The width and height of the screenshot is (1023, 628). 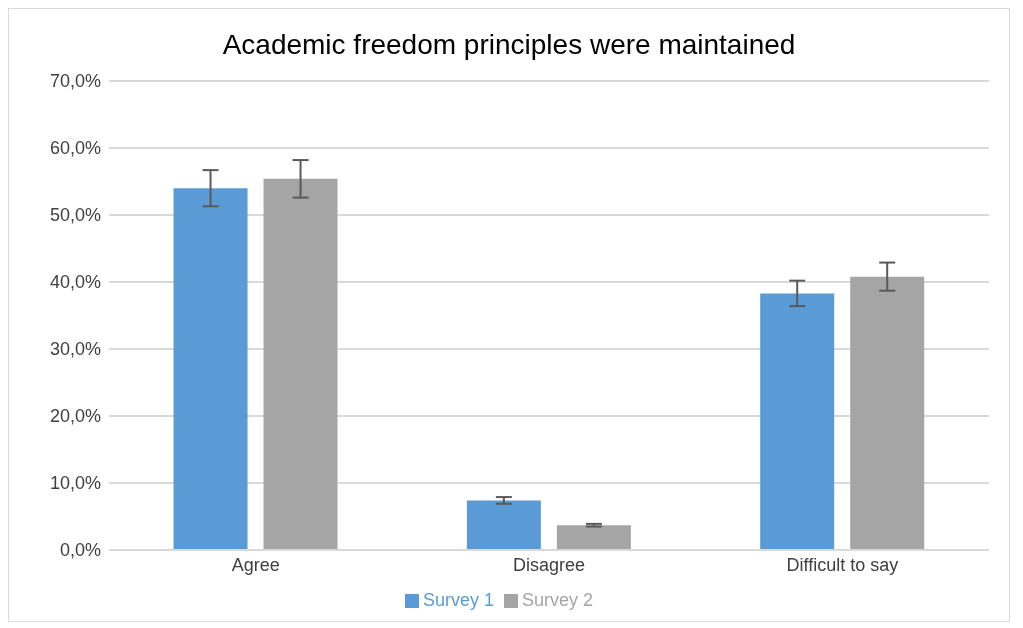 What do you see at coordinates (75, 215) in the screenshot?
I see `y-tick-label: 50,0%` at bounding box center [75, 215].